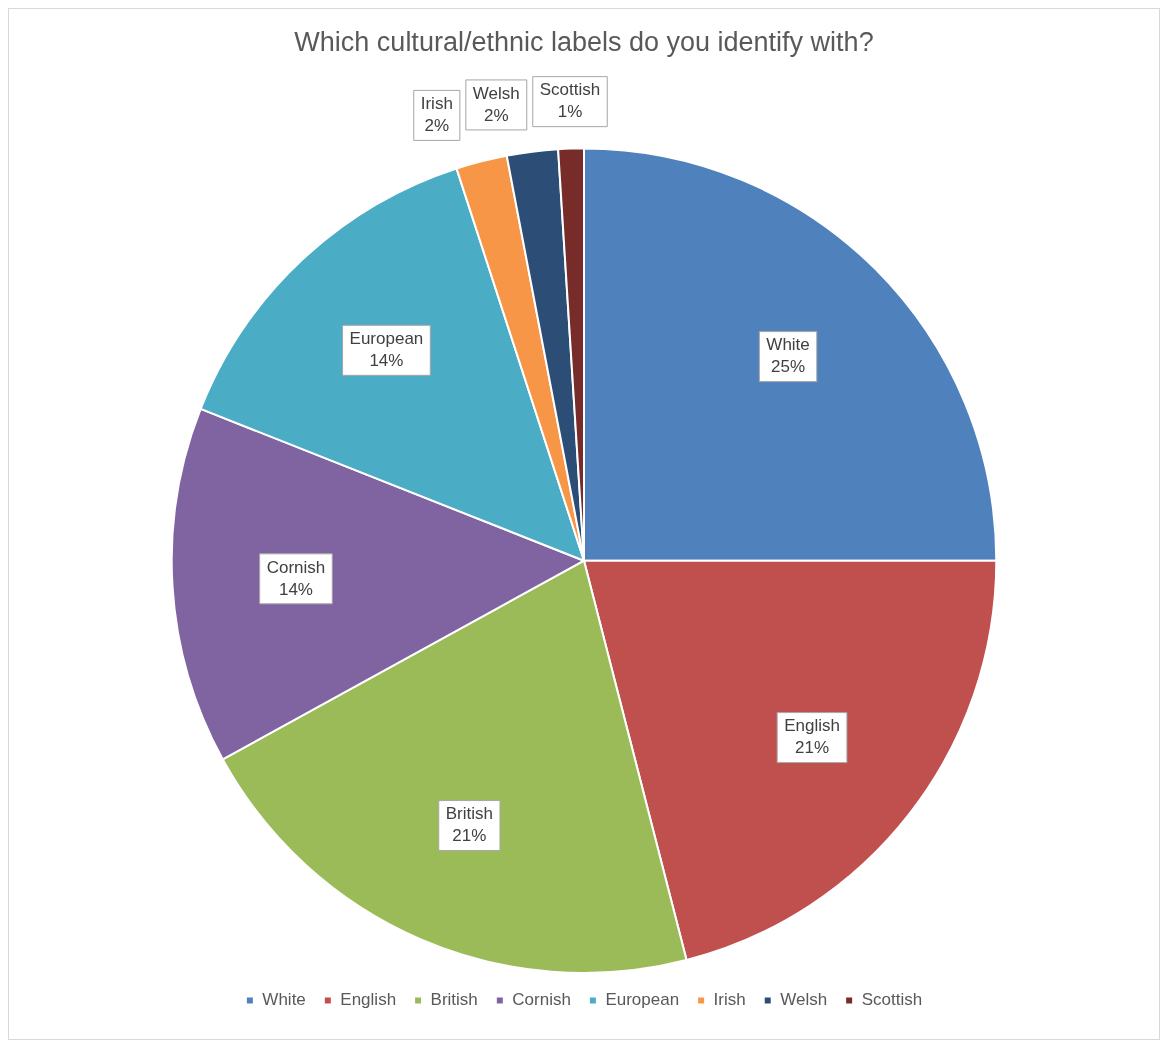 The image size is (1171, 1050). What do you see at coordinates (788, 345) in the screenshot?
I see `slice-label: White` at bounding box center [788, 345].